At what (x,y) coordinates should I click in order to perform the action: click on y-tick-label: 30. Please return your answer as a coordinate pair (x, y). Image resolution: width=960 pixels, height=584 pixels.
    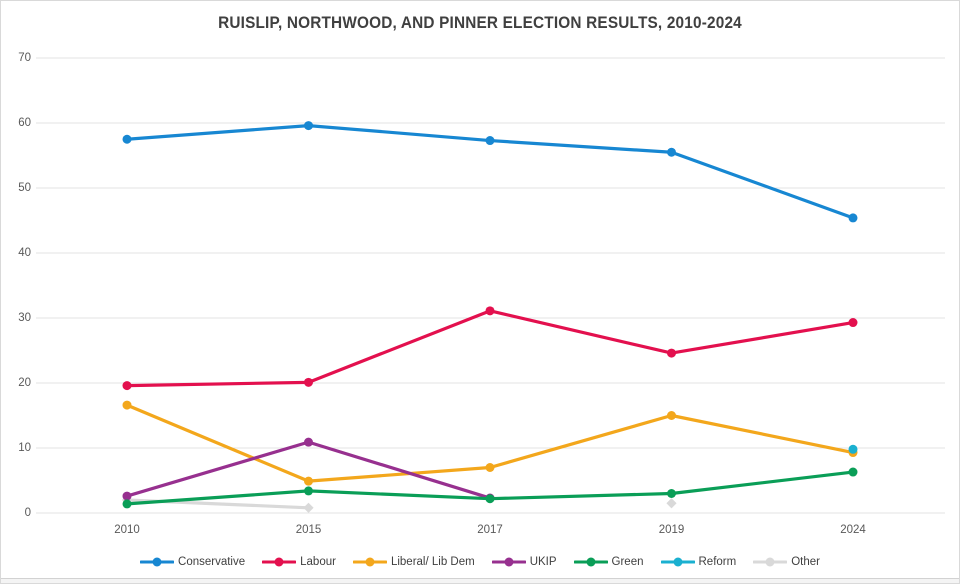
    Looking at the image, I should click on (24, 318).